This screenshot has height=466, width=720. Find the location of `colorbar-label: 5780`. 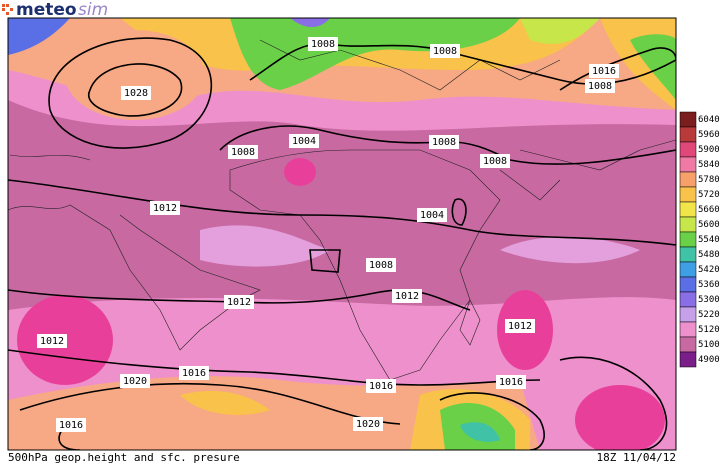

colorbar-label: 5780 is located at coordinates (709, 180).